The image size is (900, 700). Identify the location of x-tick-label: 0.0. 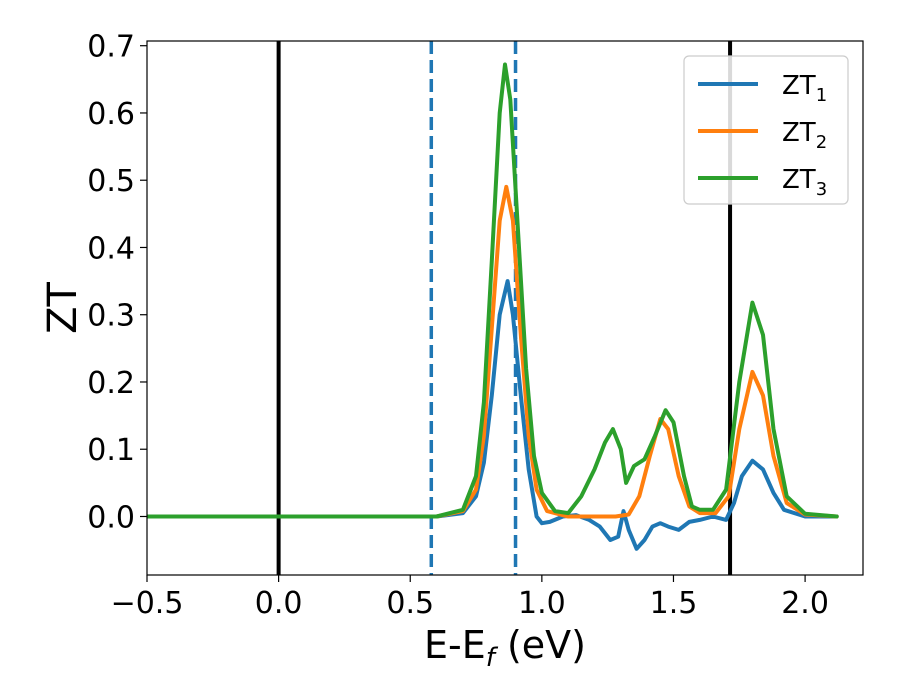
(279, 603).